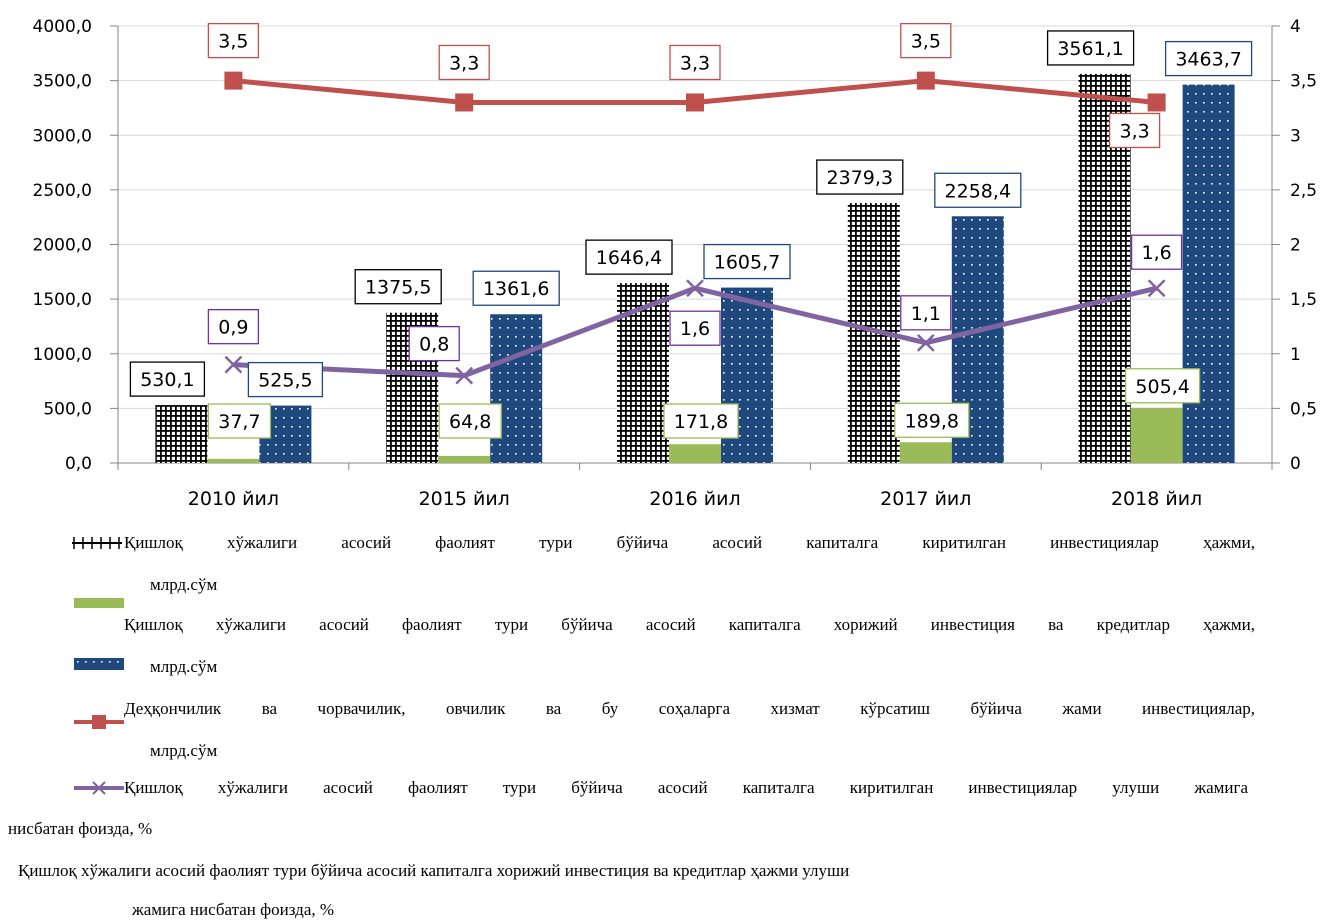 The height and width of the screenshot is (923, 1341). I want to click on legend-item-1-line-2: млрд.сўм, so click(184, 584).